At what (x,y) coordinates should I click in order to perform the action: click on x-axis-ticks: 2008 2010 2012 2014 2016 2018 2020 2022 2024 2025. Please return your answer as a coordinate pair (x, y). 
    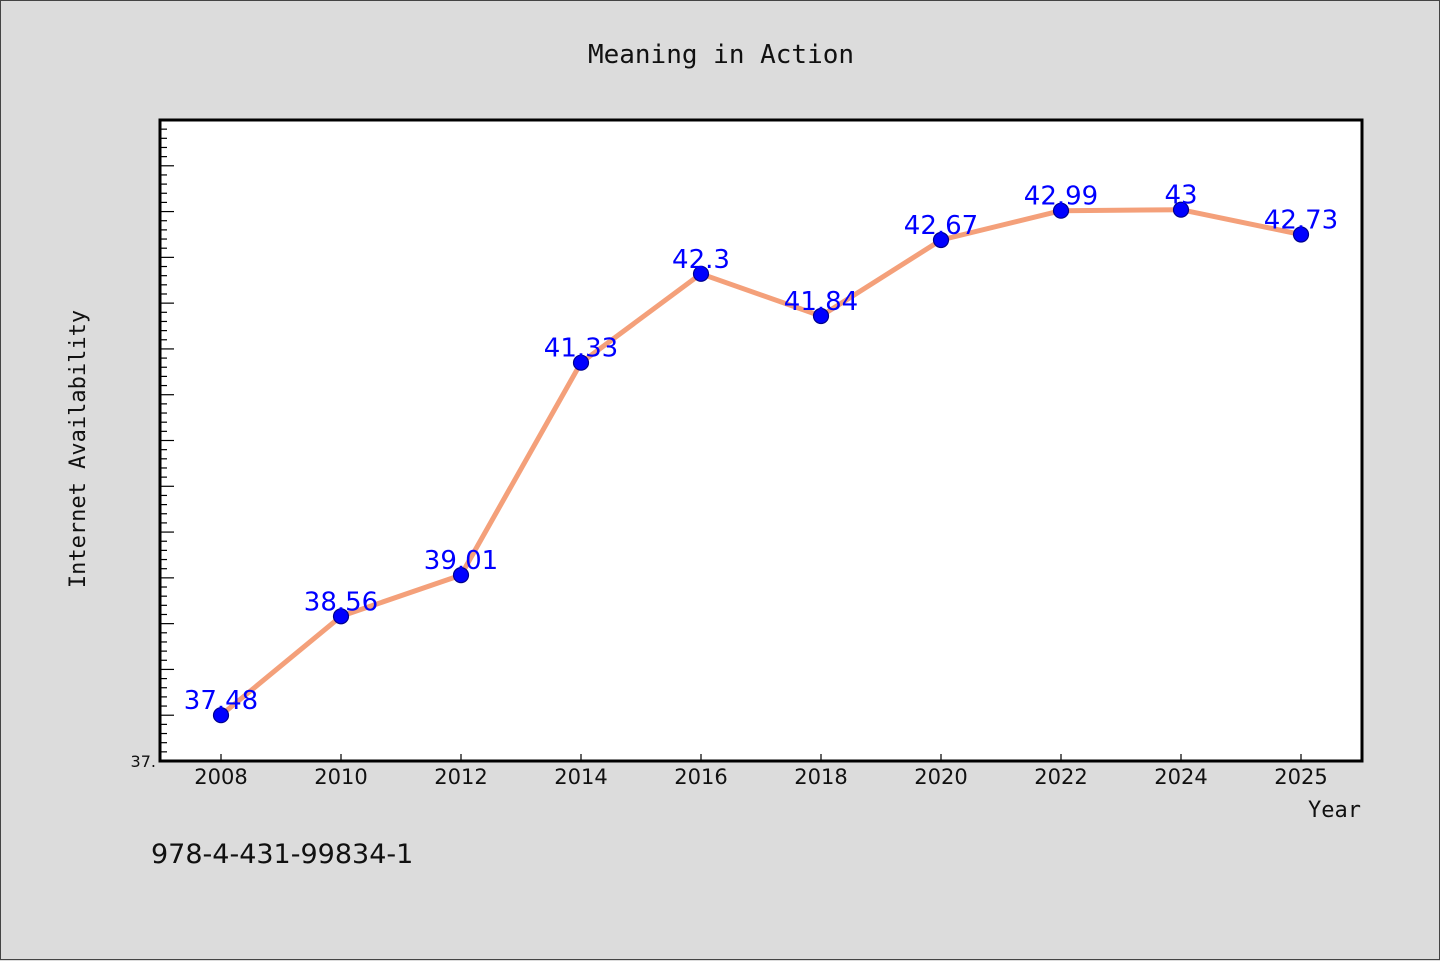
    Looking at the image, I should click on (761, 771).